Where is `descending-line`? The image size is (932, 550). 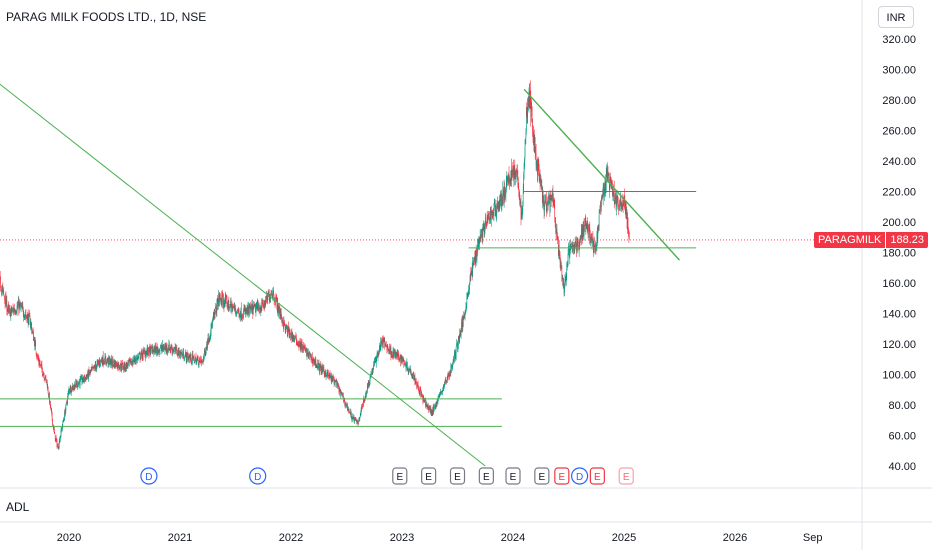
descending-line is located at coordinates (602, 174).